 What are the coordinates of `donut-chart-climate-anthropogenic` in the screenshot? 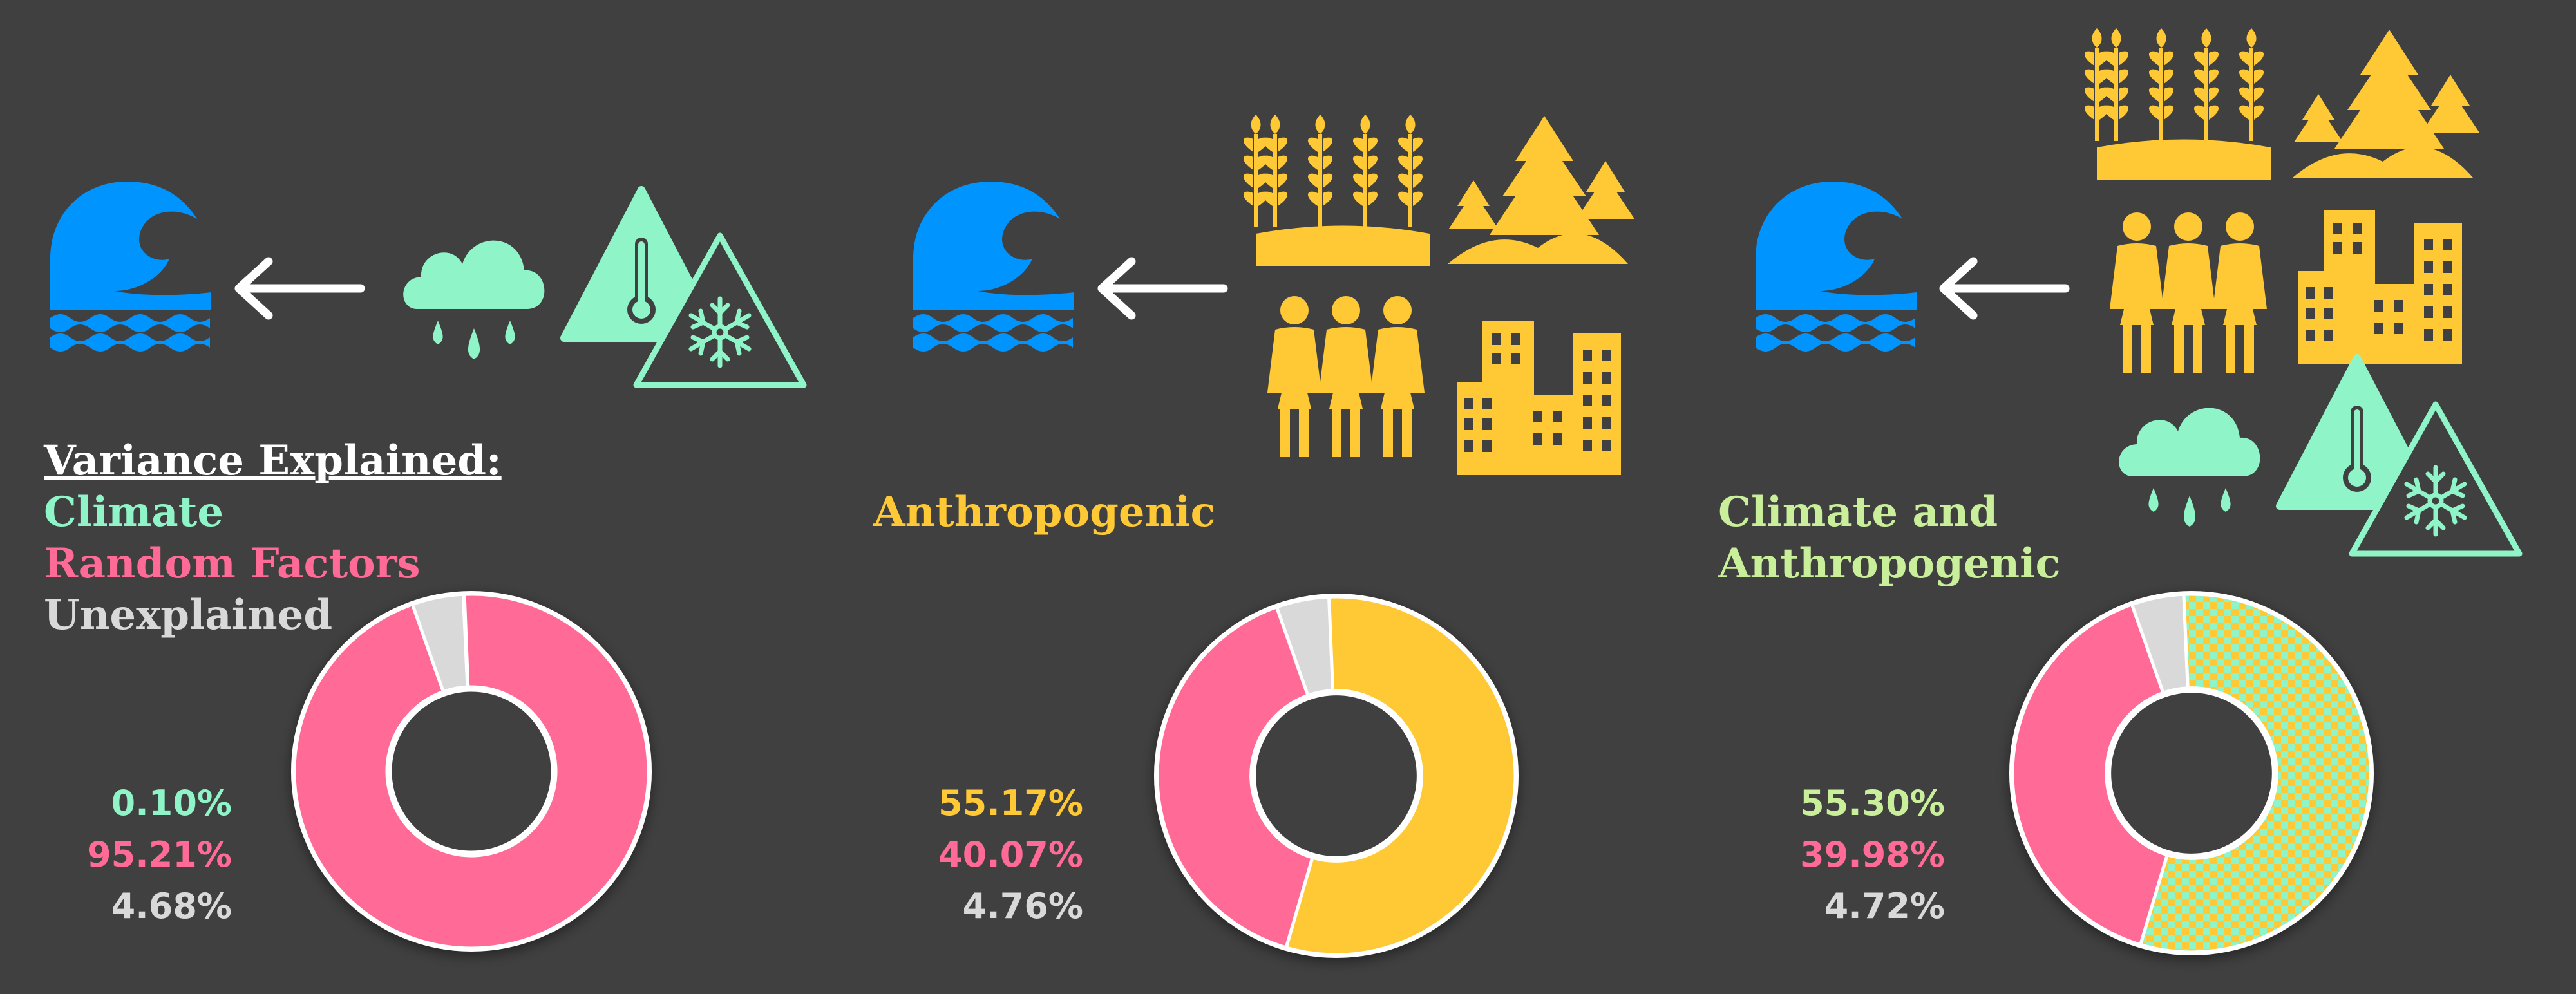 It's located at (2191, 773).